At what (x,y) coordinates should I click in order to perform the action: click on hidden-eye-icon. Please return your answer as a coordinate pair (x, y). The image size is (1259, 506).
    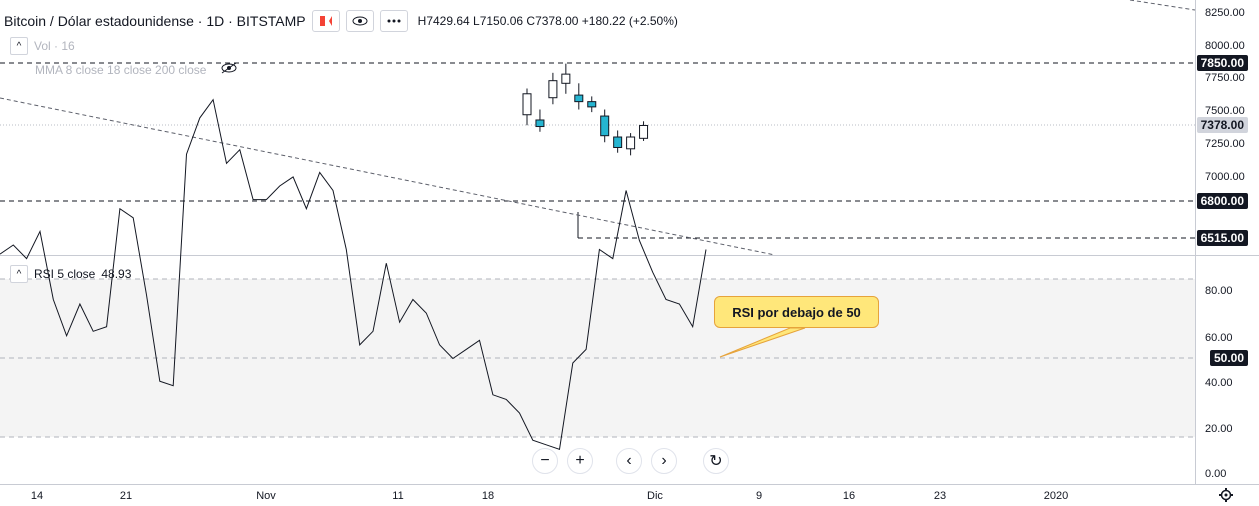
    Looking at the image, I should click on (229, 69).